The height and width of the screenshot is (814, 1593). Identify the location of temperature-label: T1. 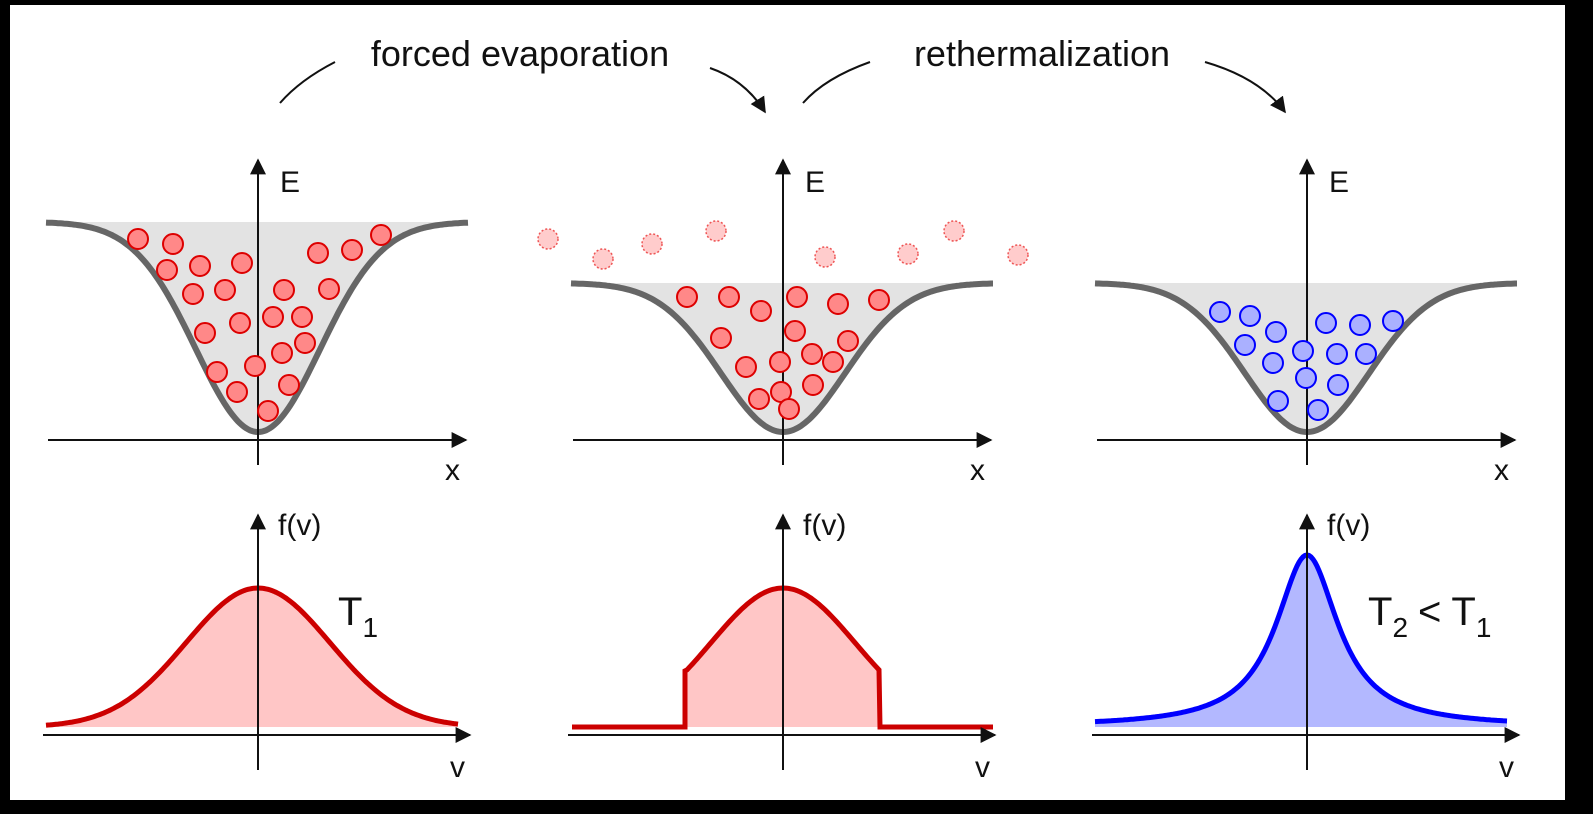
(358, 616).